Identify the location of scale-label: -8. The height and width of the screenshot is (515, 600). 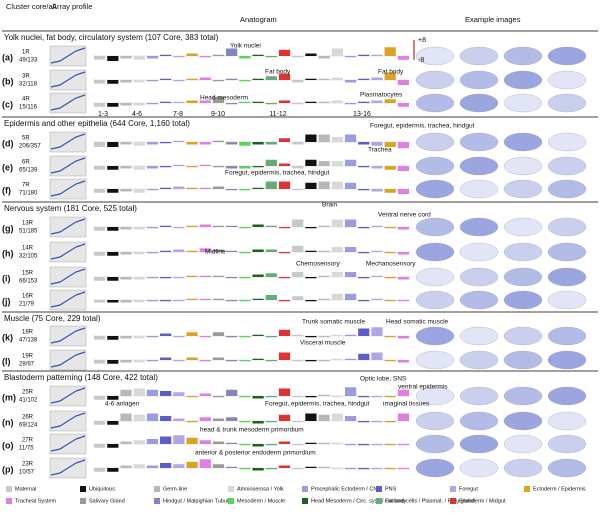
(421, 60).